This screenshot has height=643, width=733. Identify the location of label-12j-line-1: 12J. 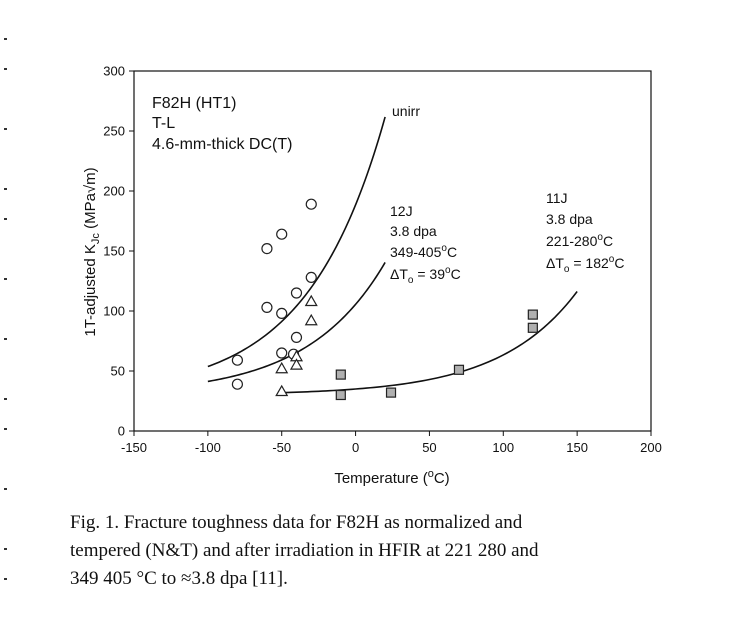
(401, 211).